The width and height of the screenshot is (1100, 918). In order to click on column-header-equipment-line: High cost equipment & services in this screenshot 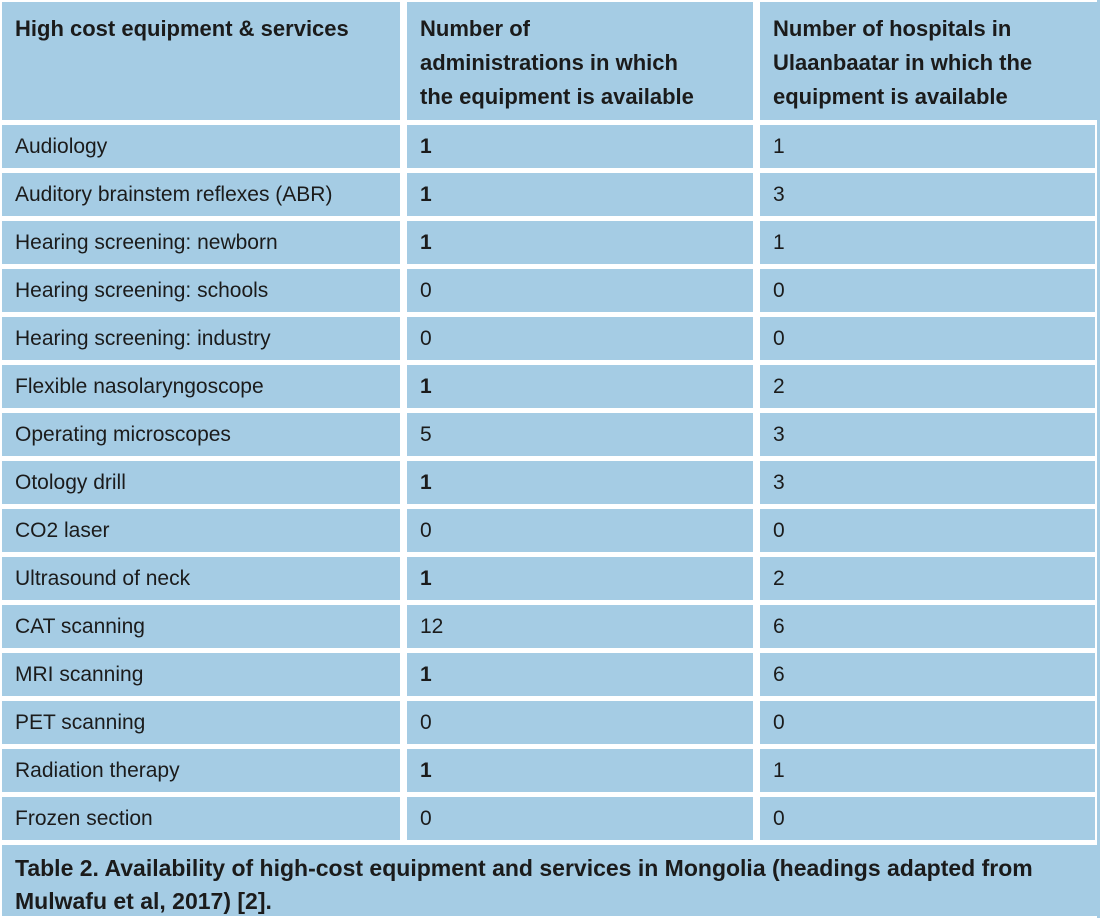, I will do `click(182, 28)`.